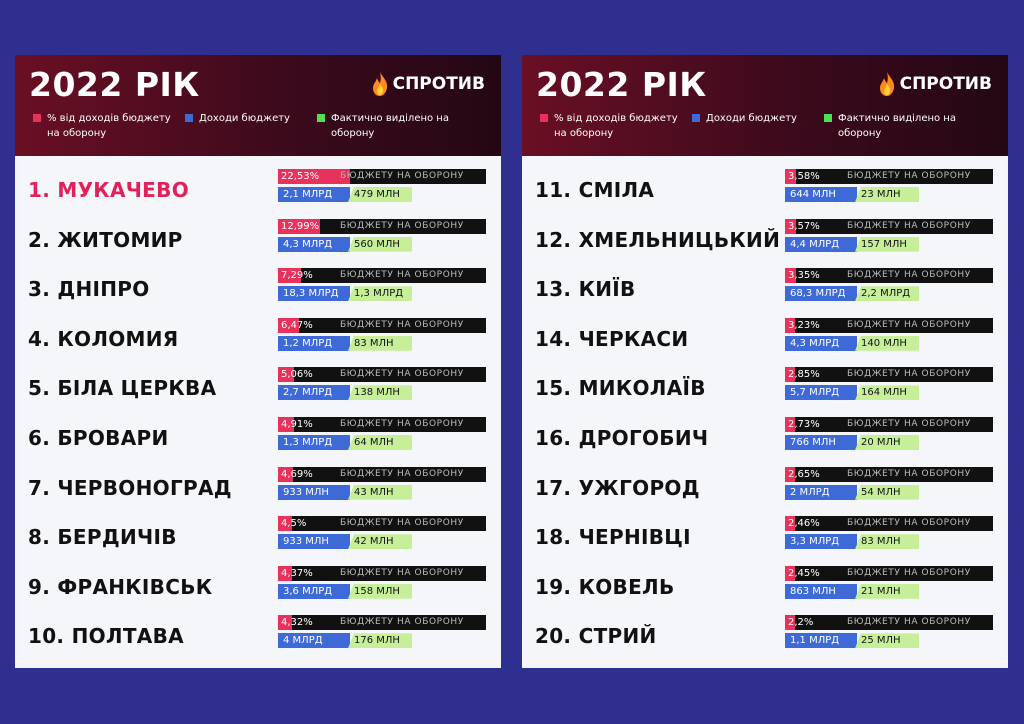  I want to click on defense-share-value: 4,5%, so click(294, 524).